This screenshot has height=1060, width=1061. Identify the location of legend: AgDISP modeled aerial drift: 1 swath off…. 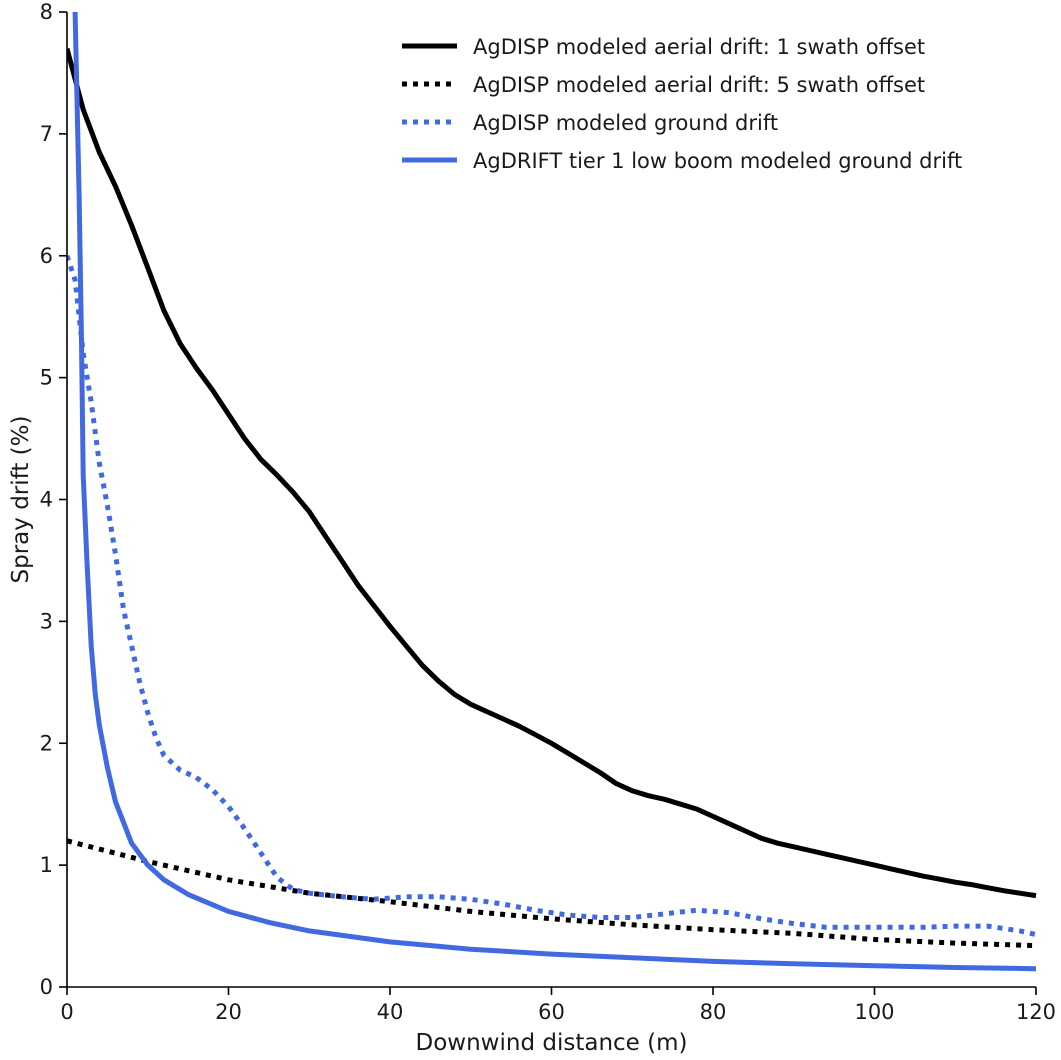
(682, 104).